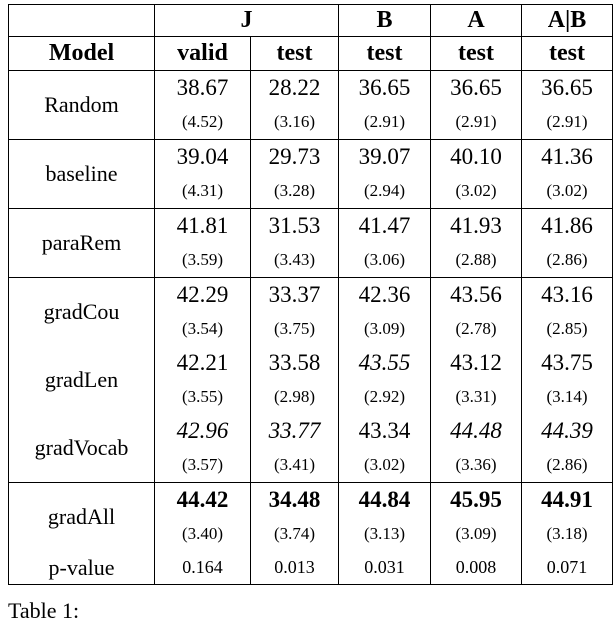  I want to click on model-header: Model, so click(81, 53).